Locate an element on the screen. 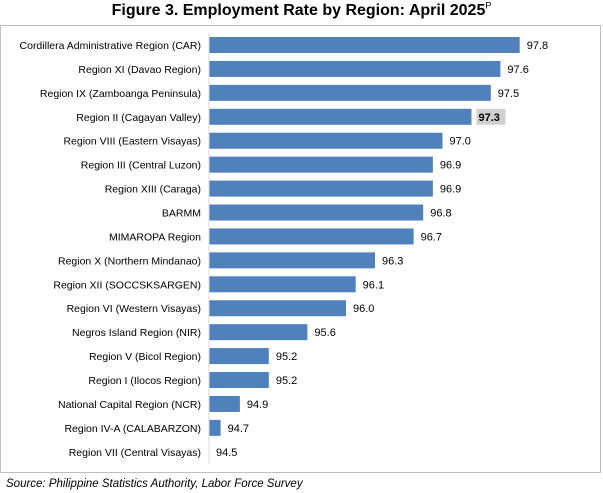 Image resolution: width=603 pixels, height=493 pixels. value-label: 97.3 is located at coordinates (488, 118).